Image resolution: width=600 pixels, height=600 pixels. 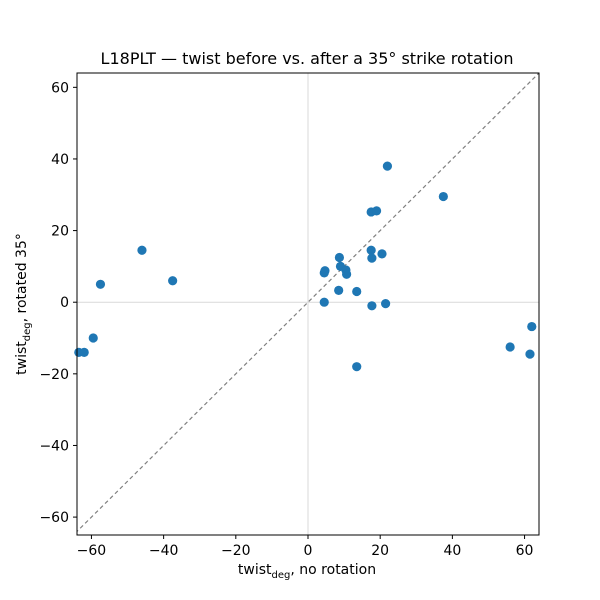 What do you see at coordinates (54, 446) in the screenshot?
I see `y-tick-label: −40` at bounding box center [54, 446].